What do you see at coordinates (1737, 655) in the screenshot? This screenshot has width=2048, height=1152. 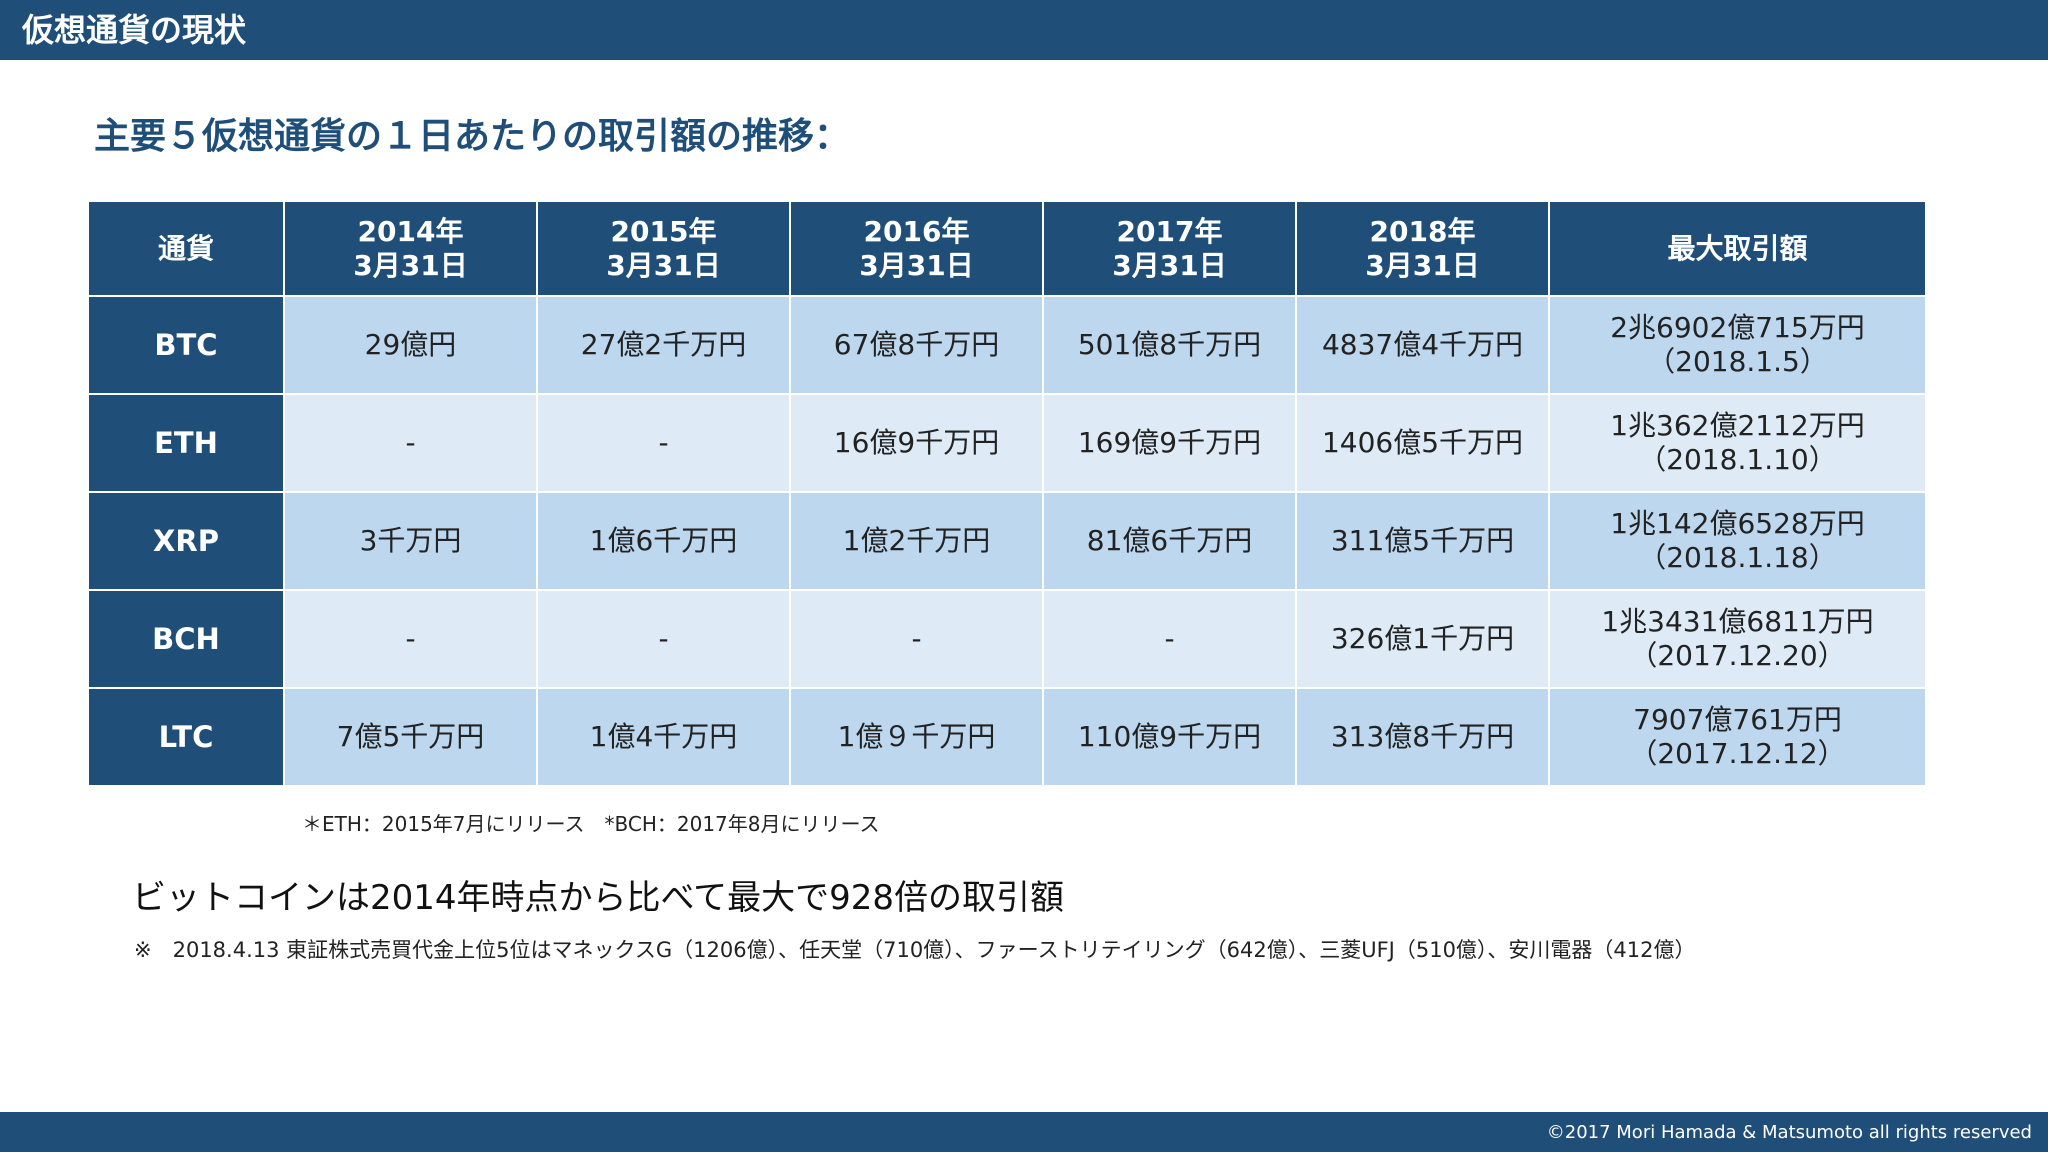 I see `max-amount-date: （2017.12.20）` at bounding box center [1737, 655].